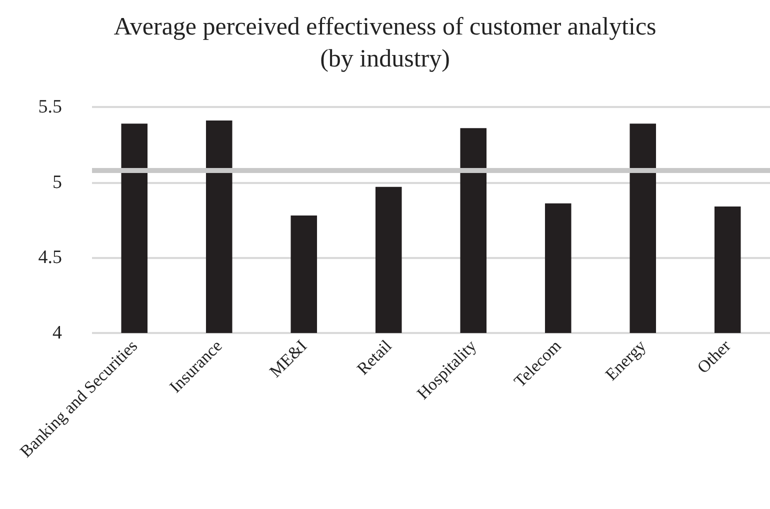 This screenshot has width=770, height=509. I want to click on chart-title: Average perceived effectiveness of customer analytics (by industry), so click(385, 43).